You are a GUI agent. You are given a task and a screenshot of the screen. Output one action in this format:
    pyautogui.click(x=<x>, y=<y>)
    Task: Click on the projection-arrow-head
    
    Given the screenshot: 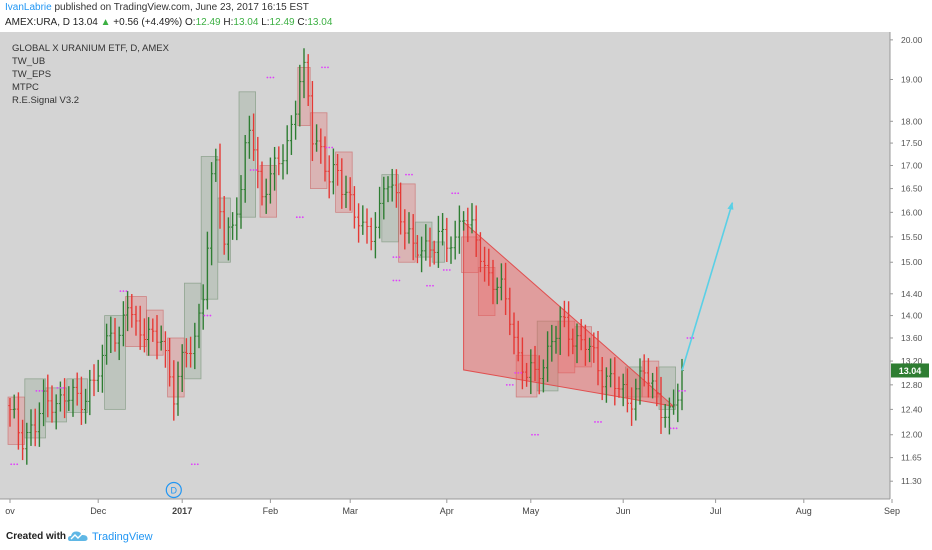 What is the action you would take?
    pyautogui.click(x=730, y=205)
    